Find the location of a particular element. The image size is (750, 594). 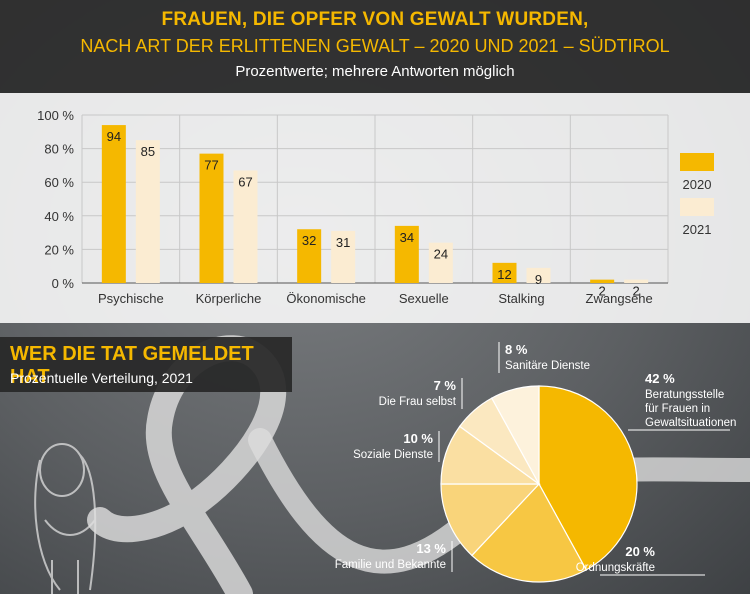

bar-value-label: 67 is located at coordinates (245, 181).